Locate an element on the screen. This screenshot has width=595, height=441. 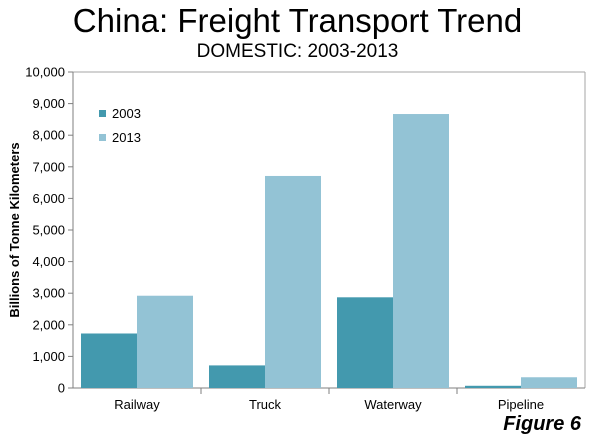
bar-pipeline-2003 is located at coordinates (493, 386).